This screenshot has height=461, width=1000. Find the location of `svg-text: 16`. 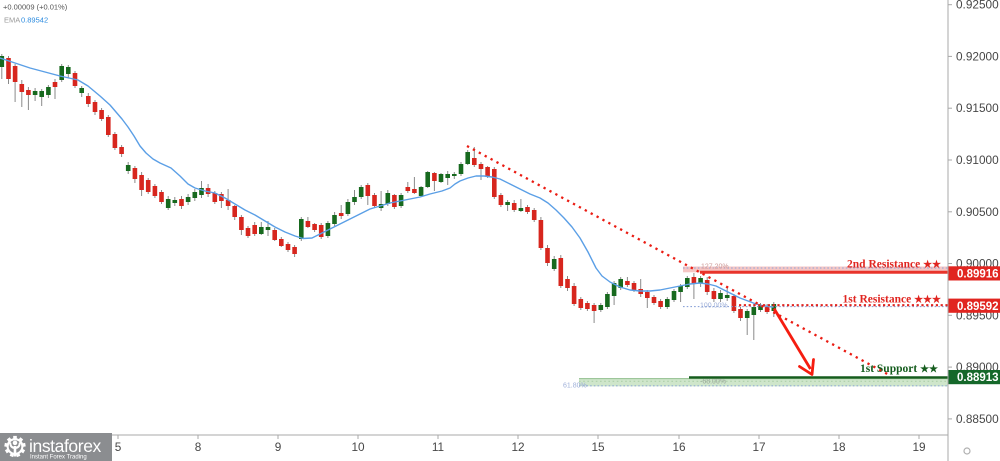

svg-text: 16 is located at coordinates (679, 447).